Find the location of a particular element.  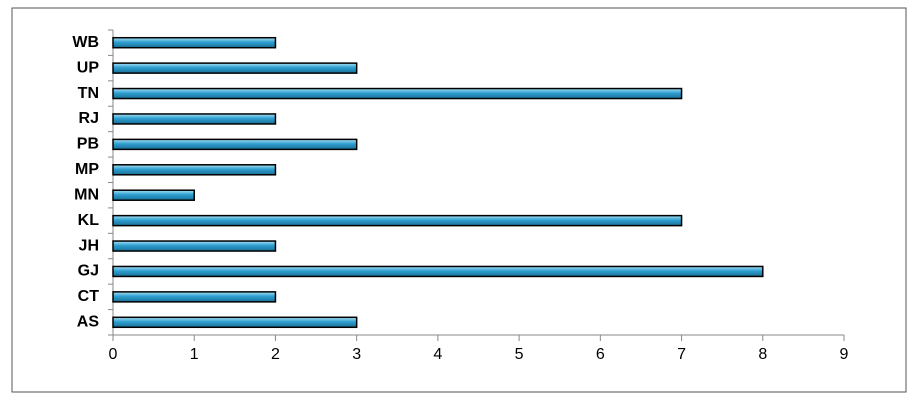

y-tick-label: PB is located at coordinates (88, 144).